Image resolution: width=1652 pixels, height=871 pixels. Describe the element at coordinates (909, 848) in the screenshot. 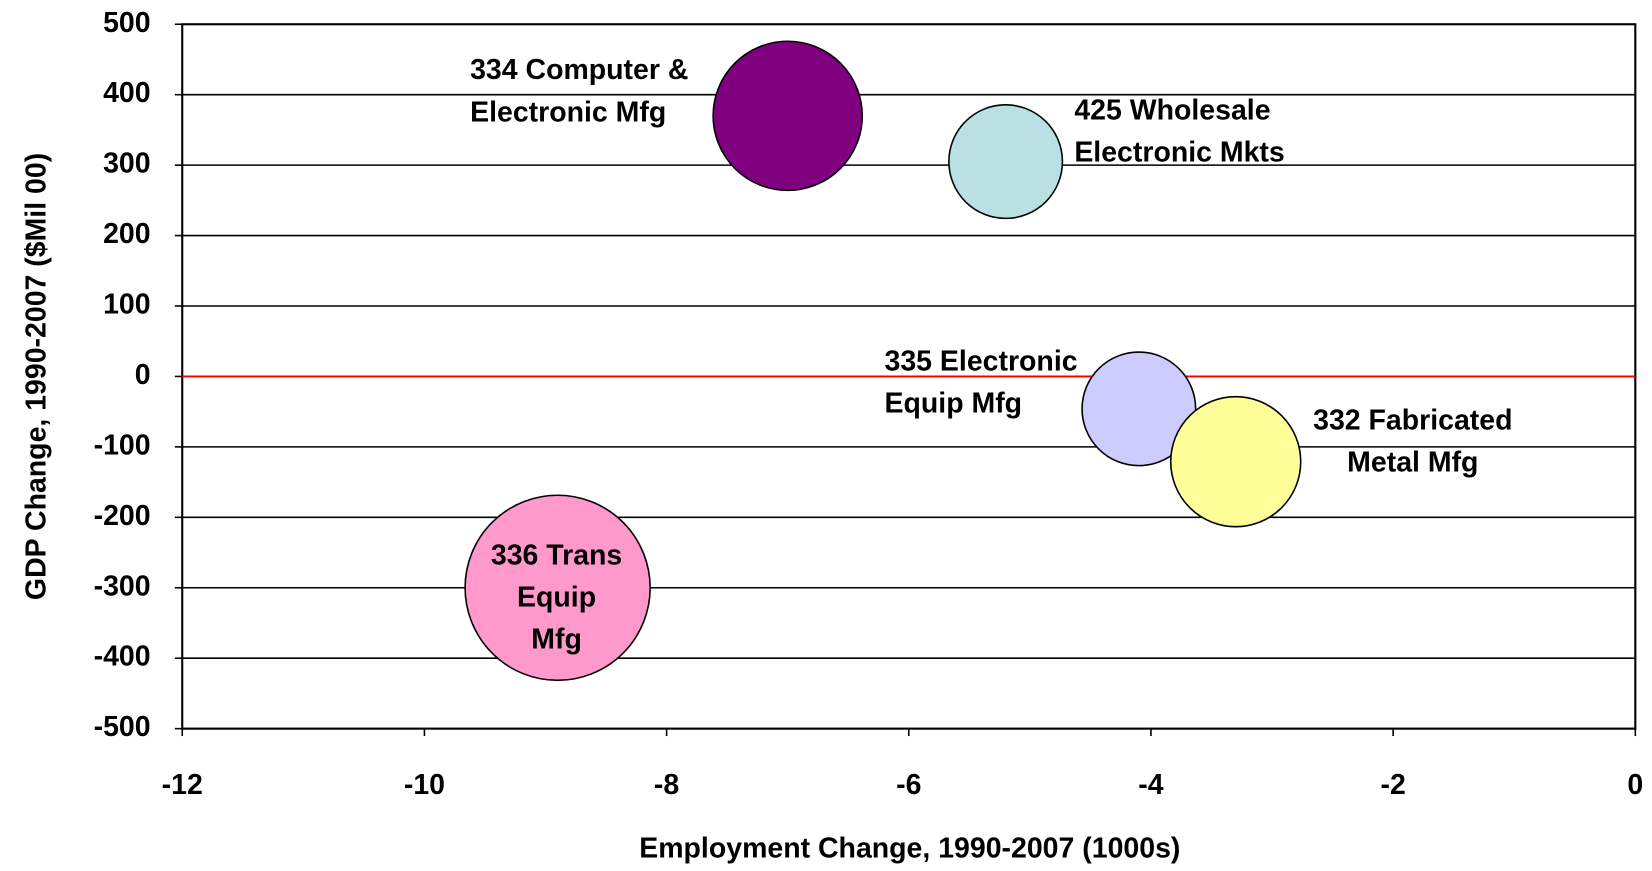

I see `x-axis-title: Employment Change, 1990-2007 (1000s)` at that location.